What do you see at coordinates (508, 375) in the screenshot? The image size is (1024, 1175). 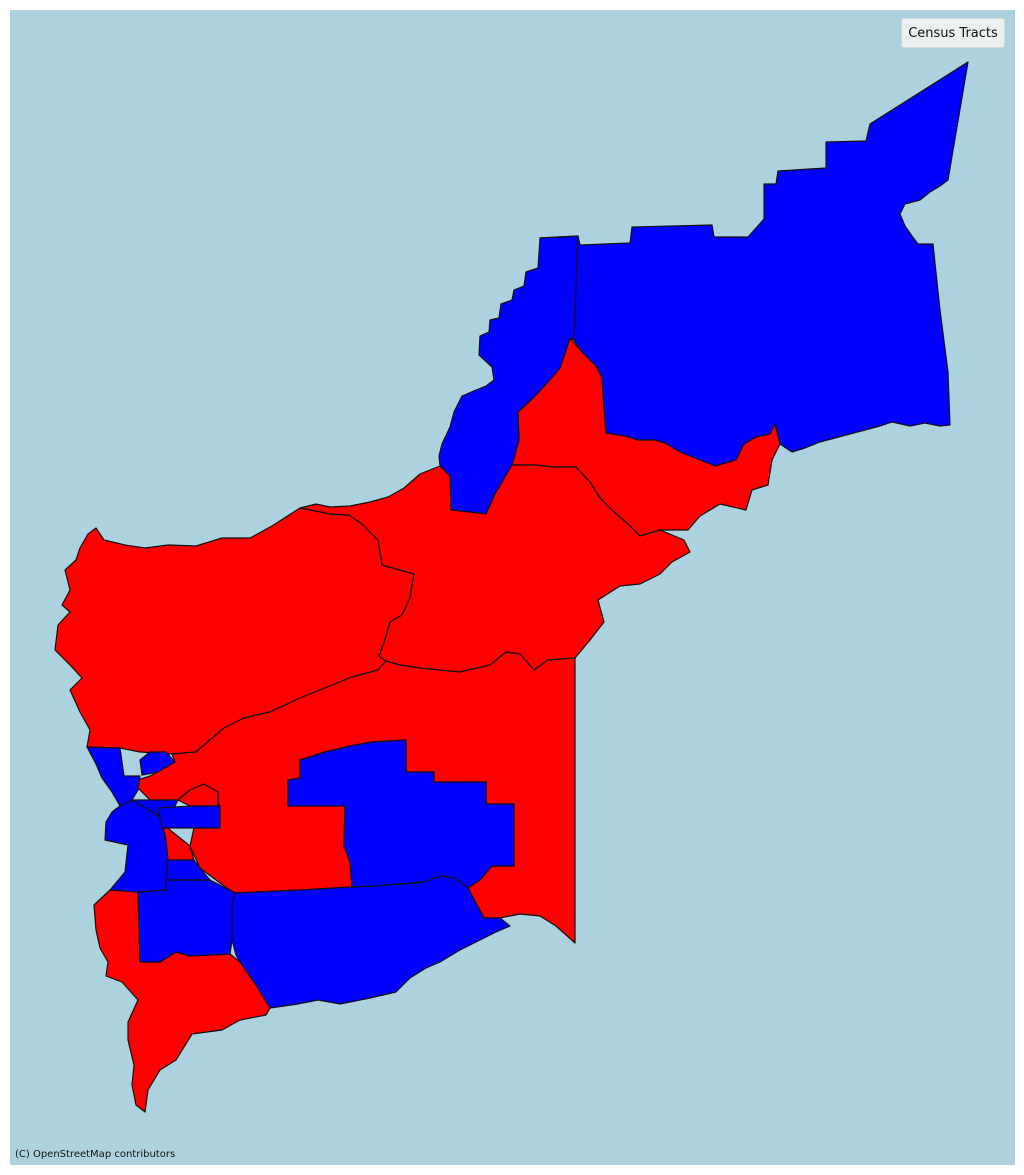 I see `tract-north-corridor` at bounding box center [508, 375].